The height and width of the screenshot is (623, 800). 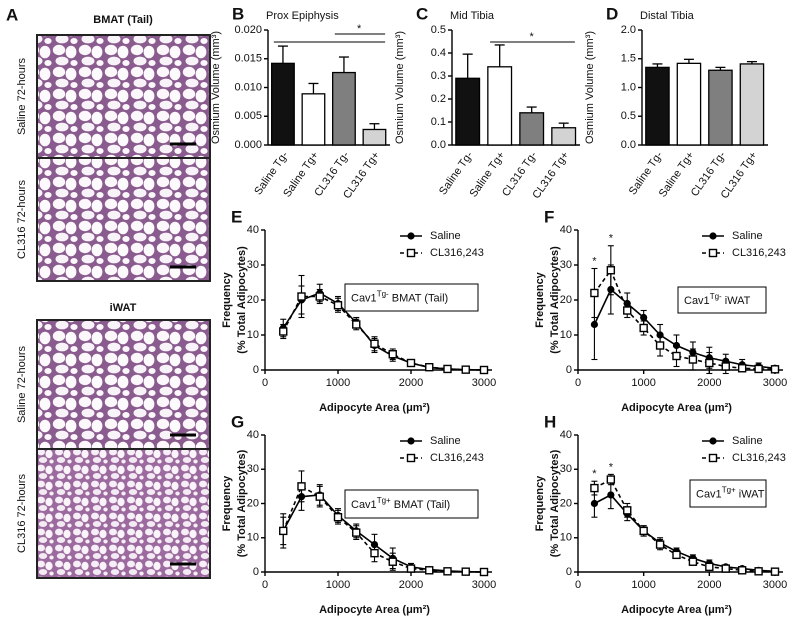 I want to click on image-label: Saline 72-hours, so click(x=22, y=384).